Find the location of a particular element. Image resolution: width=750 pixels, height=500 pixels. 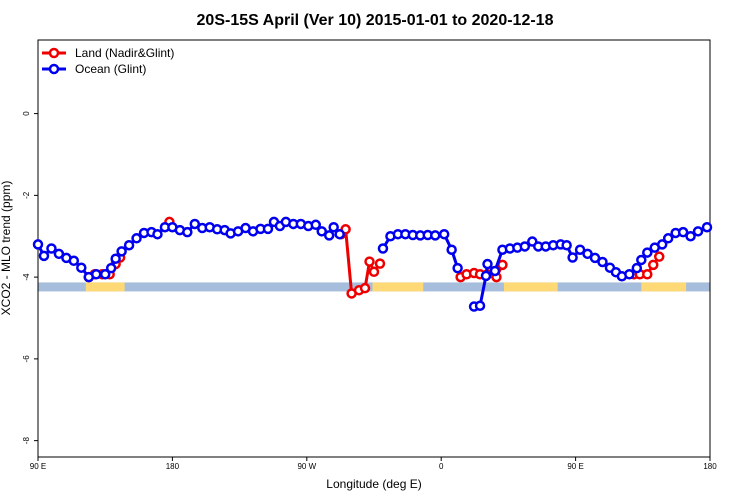

y-axis: 0 -2 -4 -6 -8 is located at coordinates (30, 277).